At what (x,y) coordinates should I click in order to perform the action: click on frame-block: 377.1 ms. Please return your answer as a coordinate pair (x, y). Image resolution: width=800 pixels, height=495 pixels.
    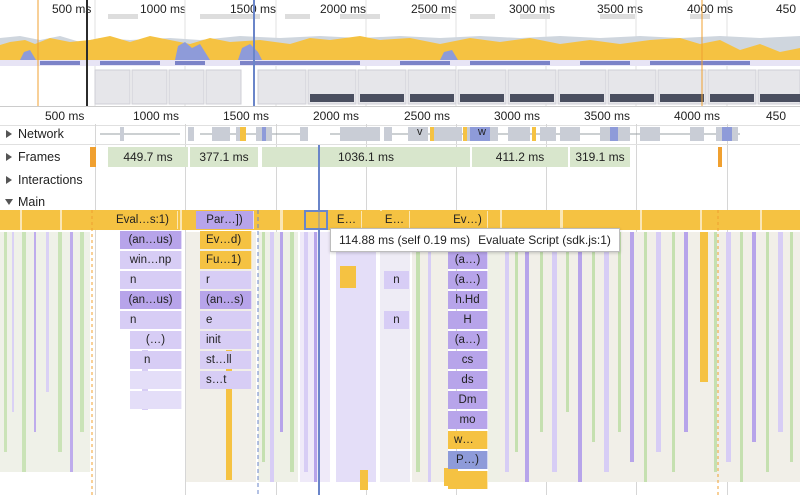
    Looking at the image, I should click on (224, 157).